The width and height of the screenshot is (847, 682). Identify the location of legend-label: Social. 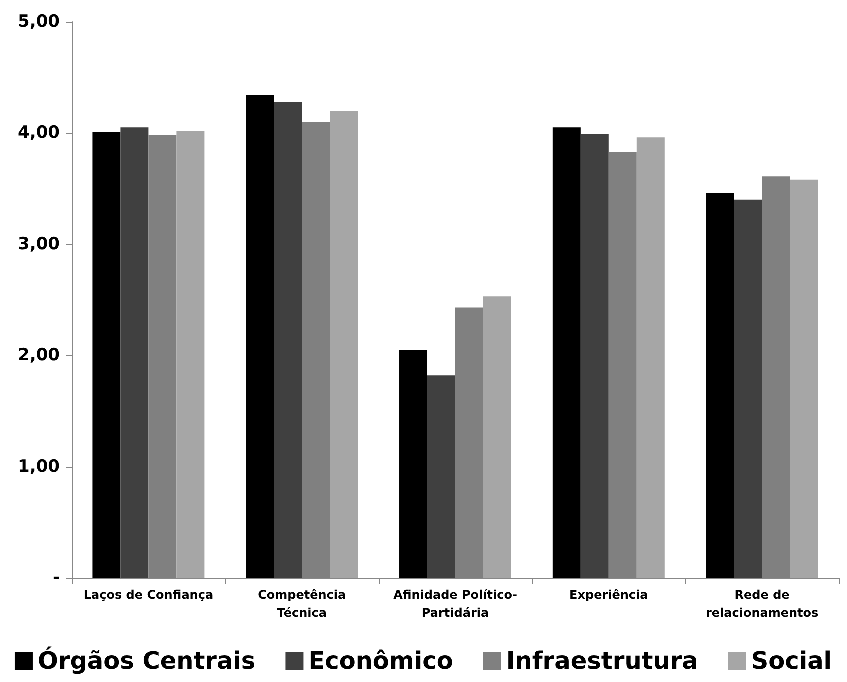
(791, 661).